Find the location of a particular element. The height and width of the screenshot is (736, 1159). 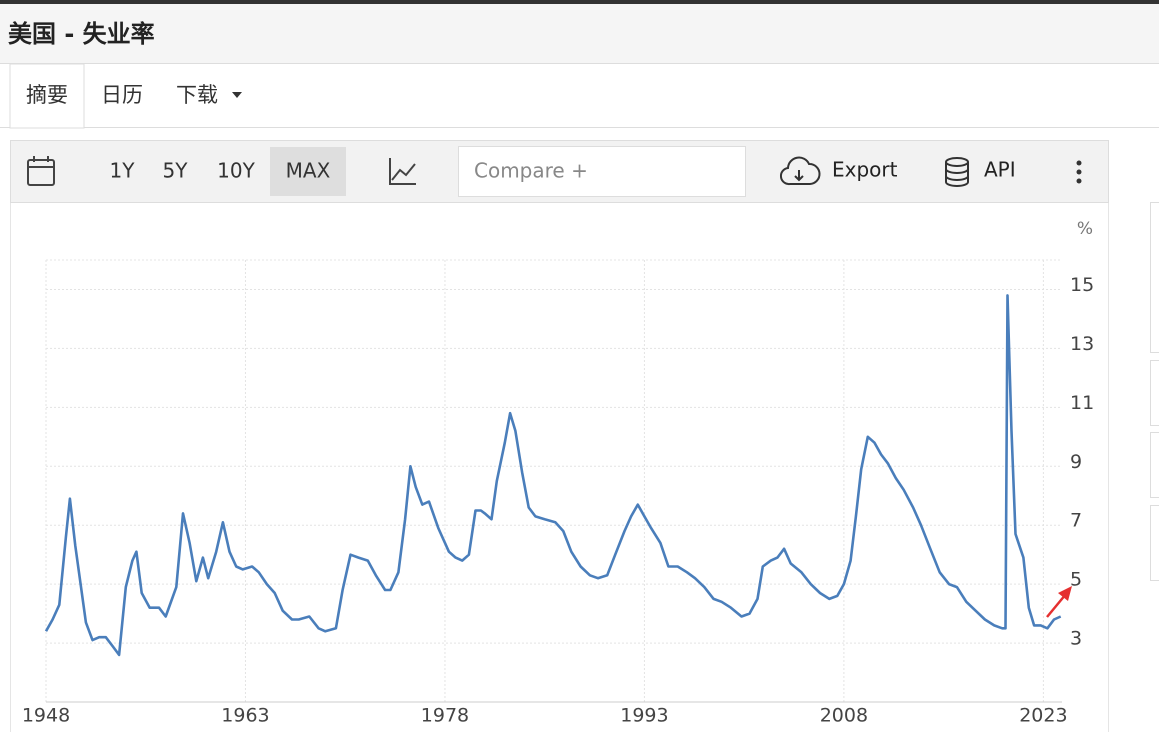

more-icon is located at coordinates (1079, 172).